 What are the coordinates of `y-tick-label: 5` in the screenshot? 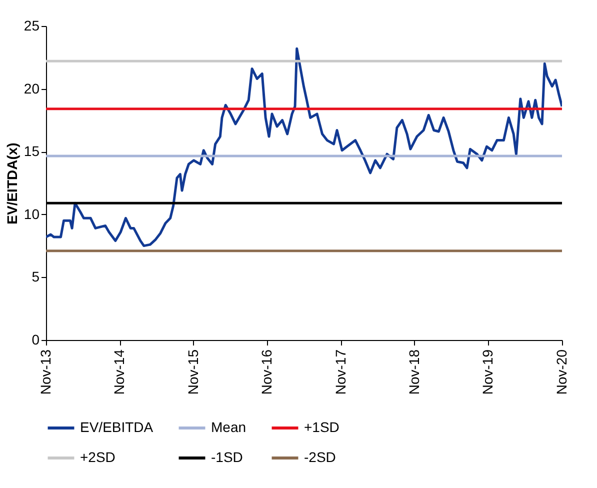 It's located at (36, 276).